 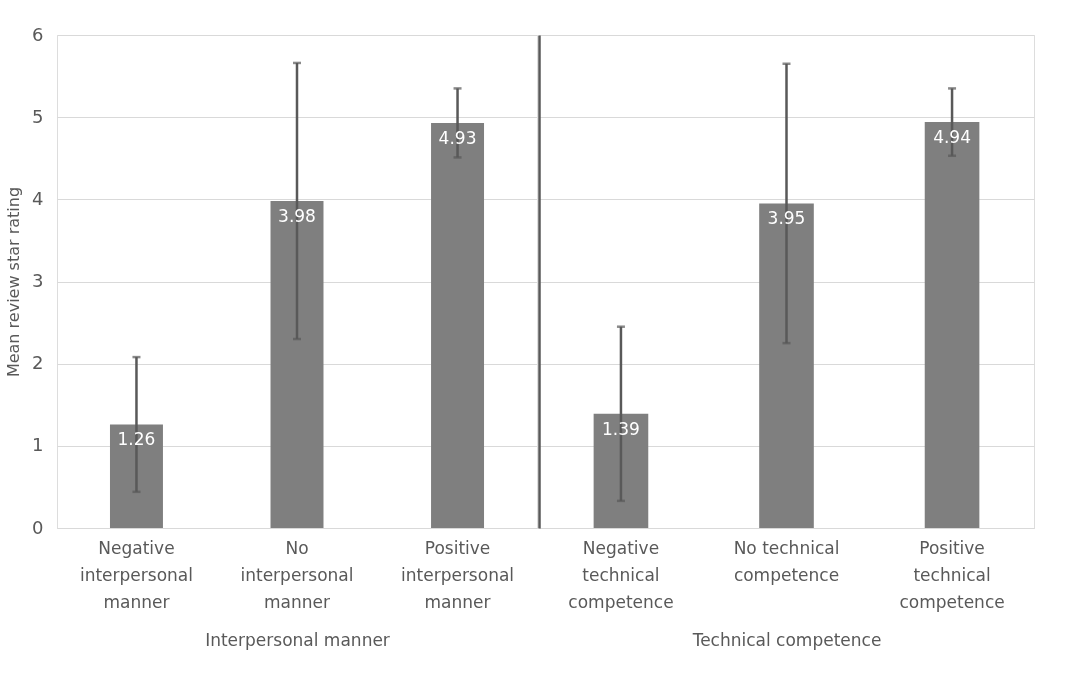 What do you see at coordinates (136, 439) in the screenshot?
I see `data-label: 1.26` at bounding box center [136, 439].